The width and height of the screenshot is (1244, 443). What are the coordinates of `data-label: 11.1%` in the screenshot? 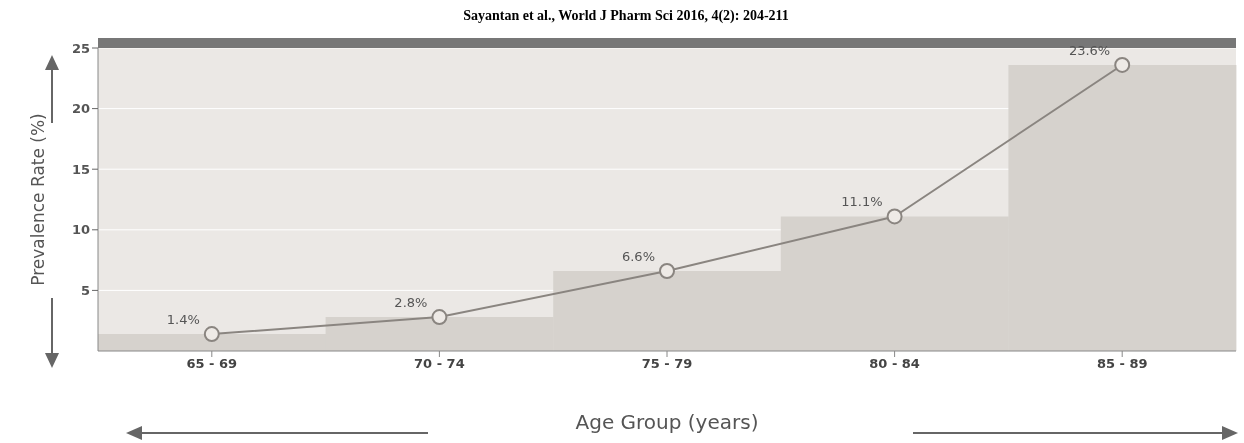 It's located at (862, 202).